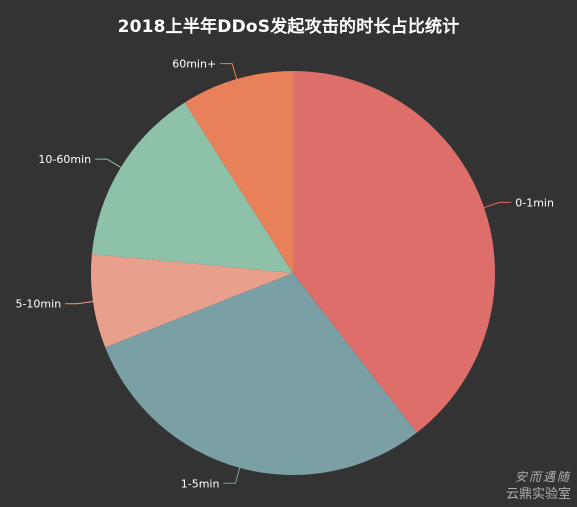 The image size is (577, 507). Describe the element at coordinates (192, 300) in the screenshot. I see `pie-slice-5-10min` at that location.